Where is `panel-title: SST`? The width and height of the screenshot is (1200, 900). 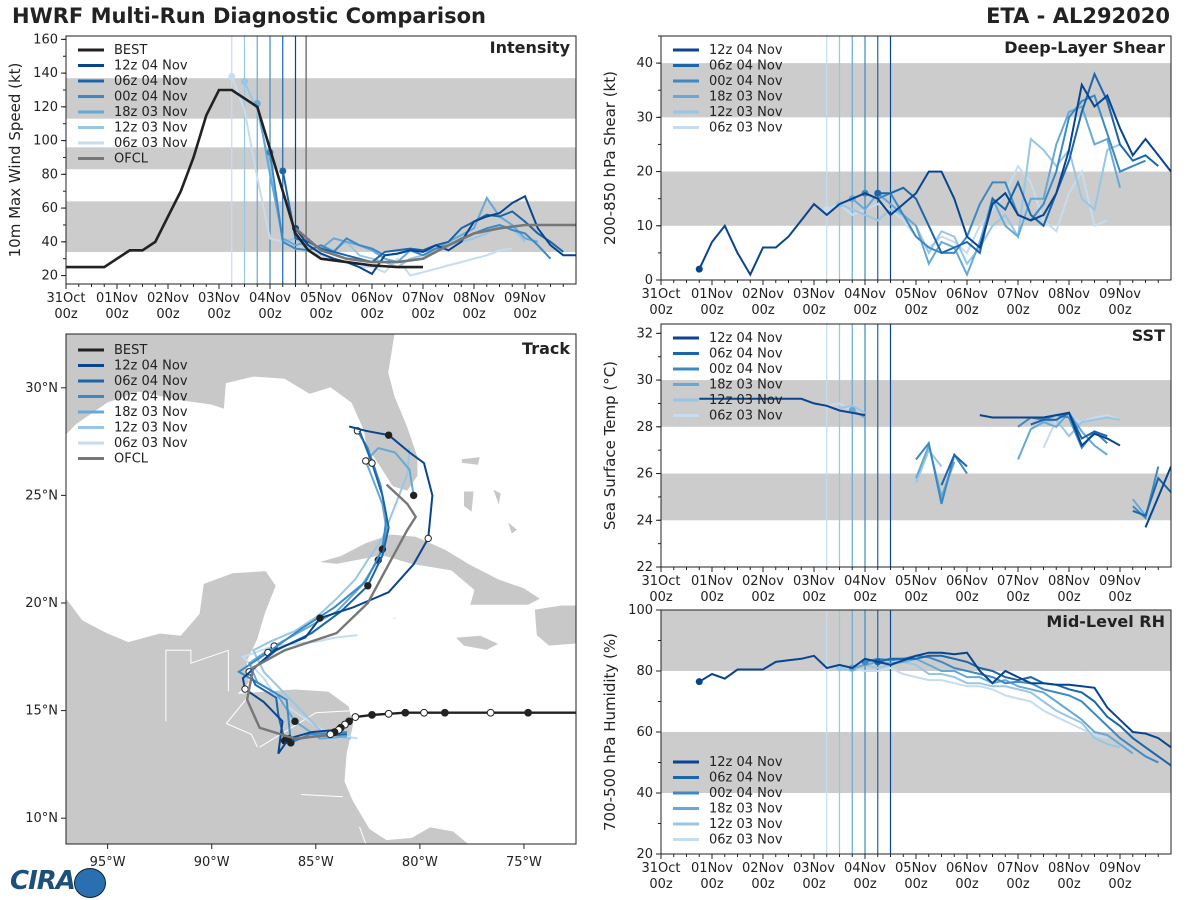 panel-title: SST is located at coordinates (1148, 335).